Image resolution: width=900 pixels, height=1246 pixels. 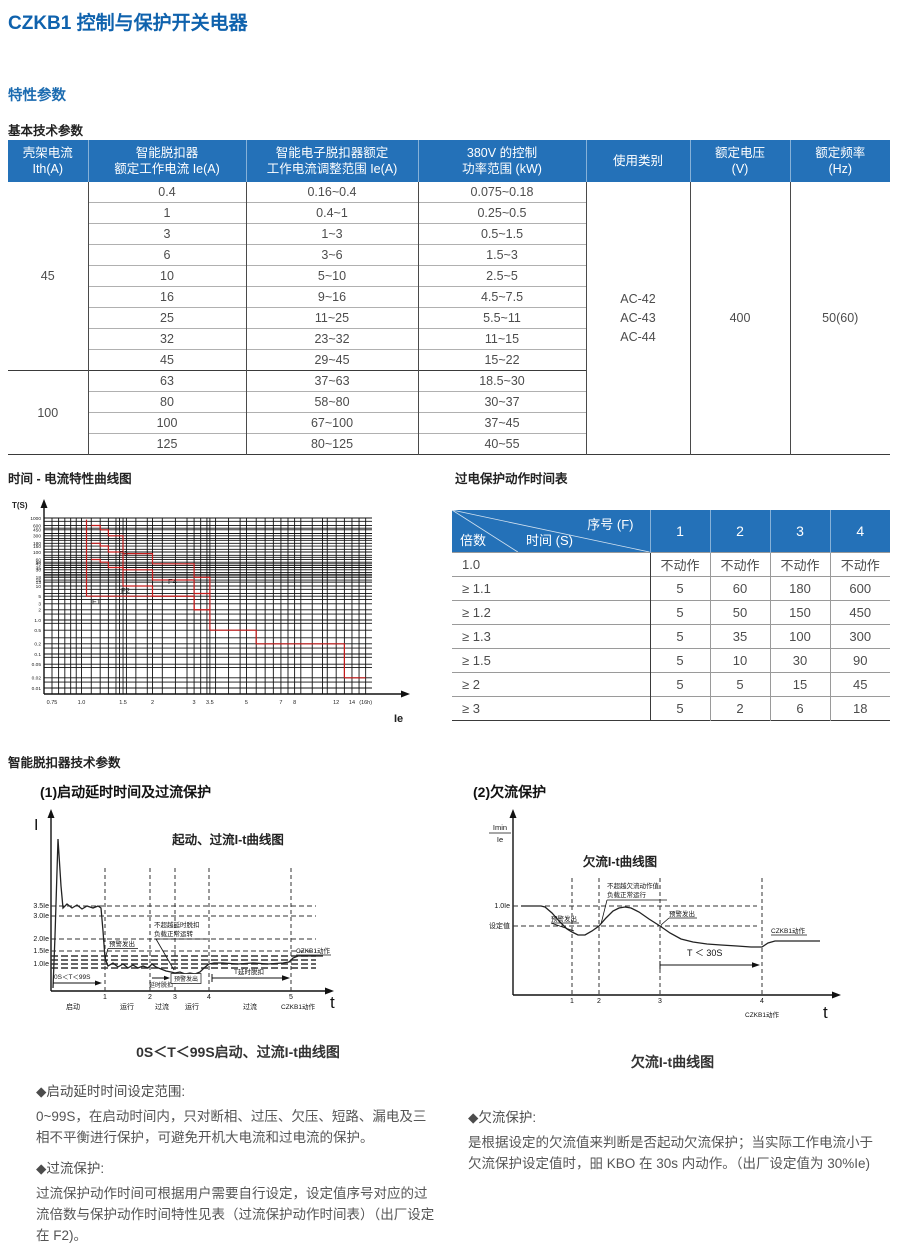 What do you see at coordinates (352, 703) in the screenshot?
I see `x-tick-label: 14` at bounding box center [352, 703].